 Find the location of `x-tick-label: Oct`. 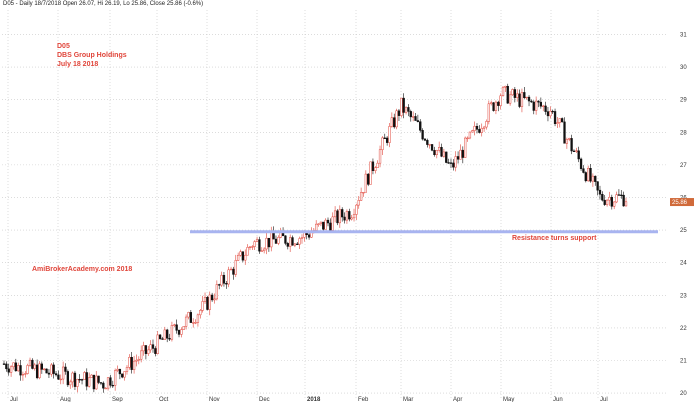

x-tick-label: Oct is located at coordinates (164, 399).